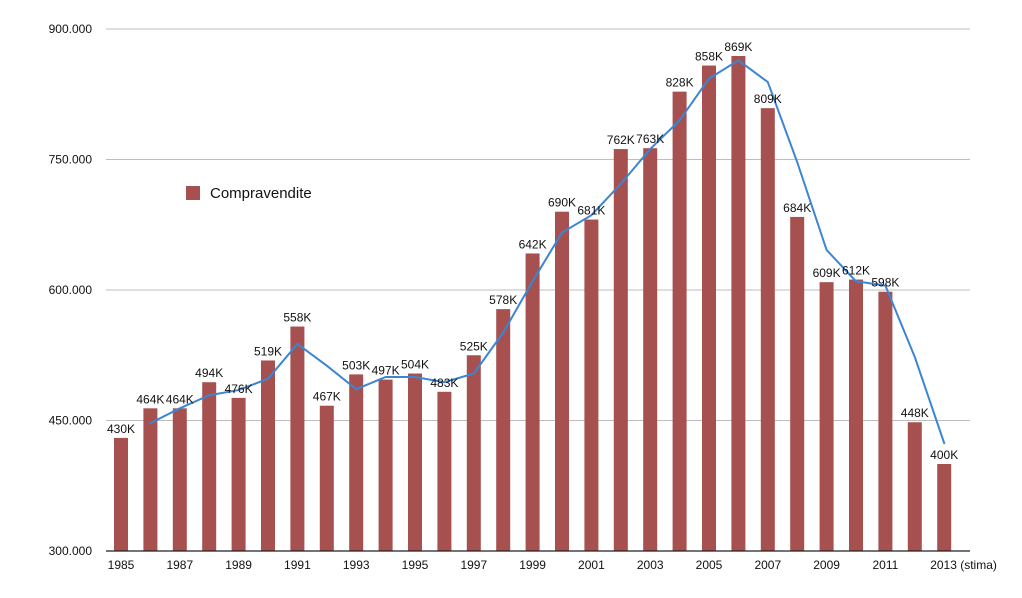  Describe the element at coordinates (444, 383) in the screenshot. I see `data-label: 483K` at that location.